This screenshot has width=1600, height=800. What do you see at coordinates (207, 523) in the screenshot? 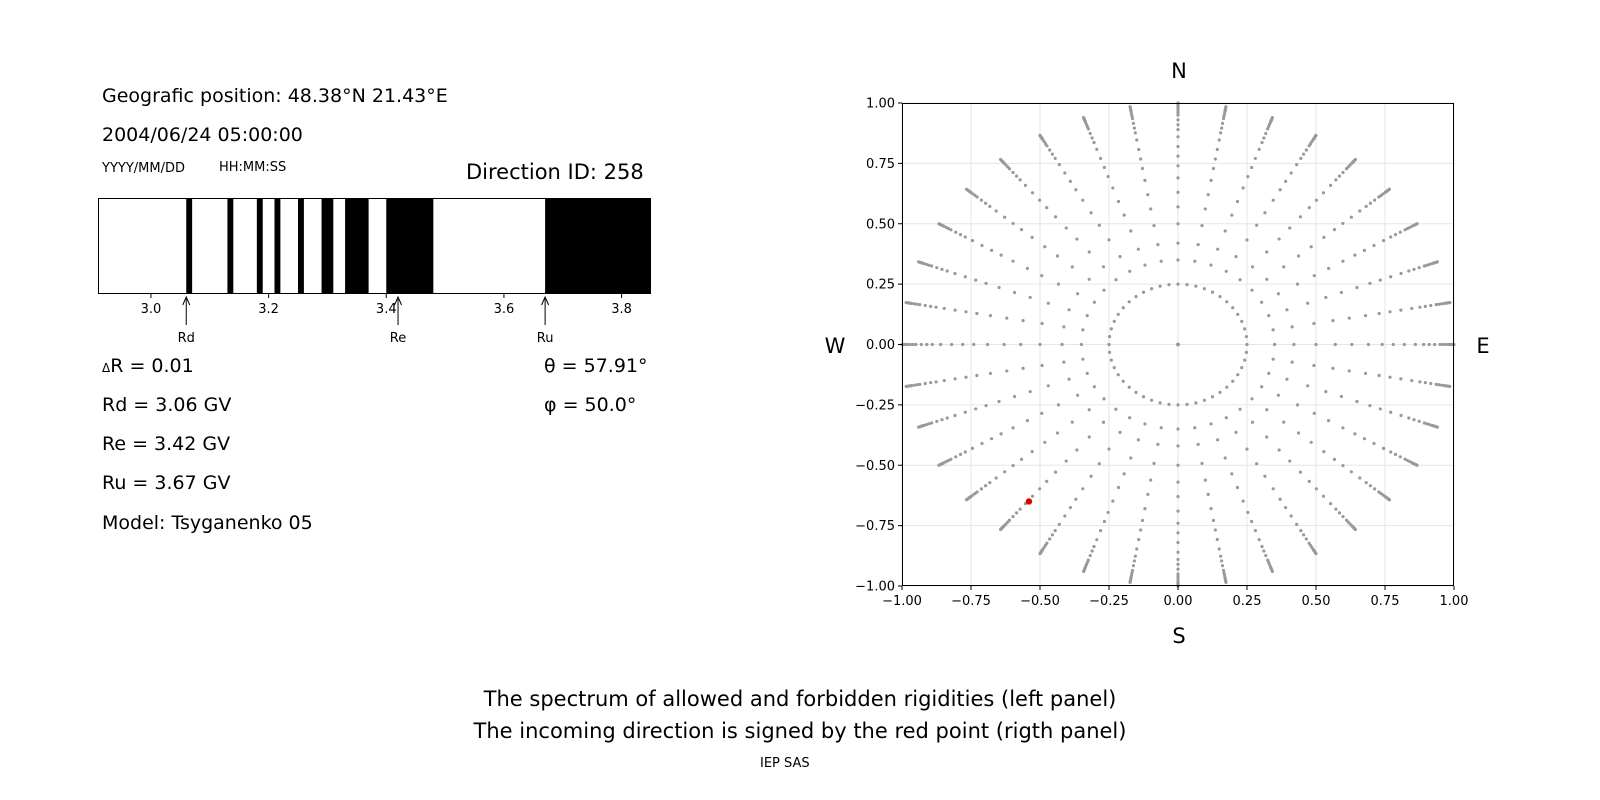
I see `model-name: Model: Tsyganenko 05` at bounding box center [207, 523].